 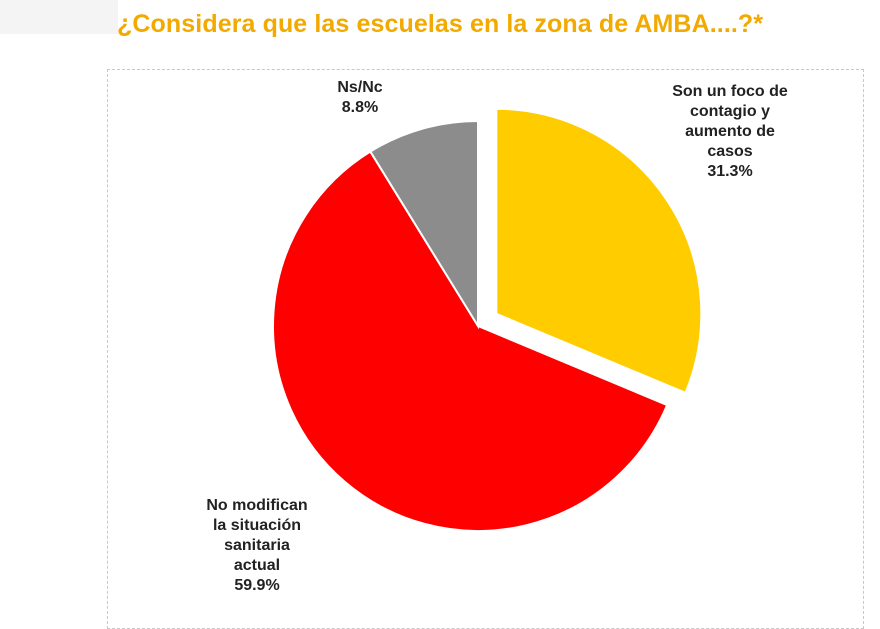 I want to click on slice-label-foco-line-3: aumento de, so click(x=730, y=131).